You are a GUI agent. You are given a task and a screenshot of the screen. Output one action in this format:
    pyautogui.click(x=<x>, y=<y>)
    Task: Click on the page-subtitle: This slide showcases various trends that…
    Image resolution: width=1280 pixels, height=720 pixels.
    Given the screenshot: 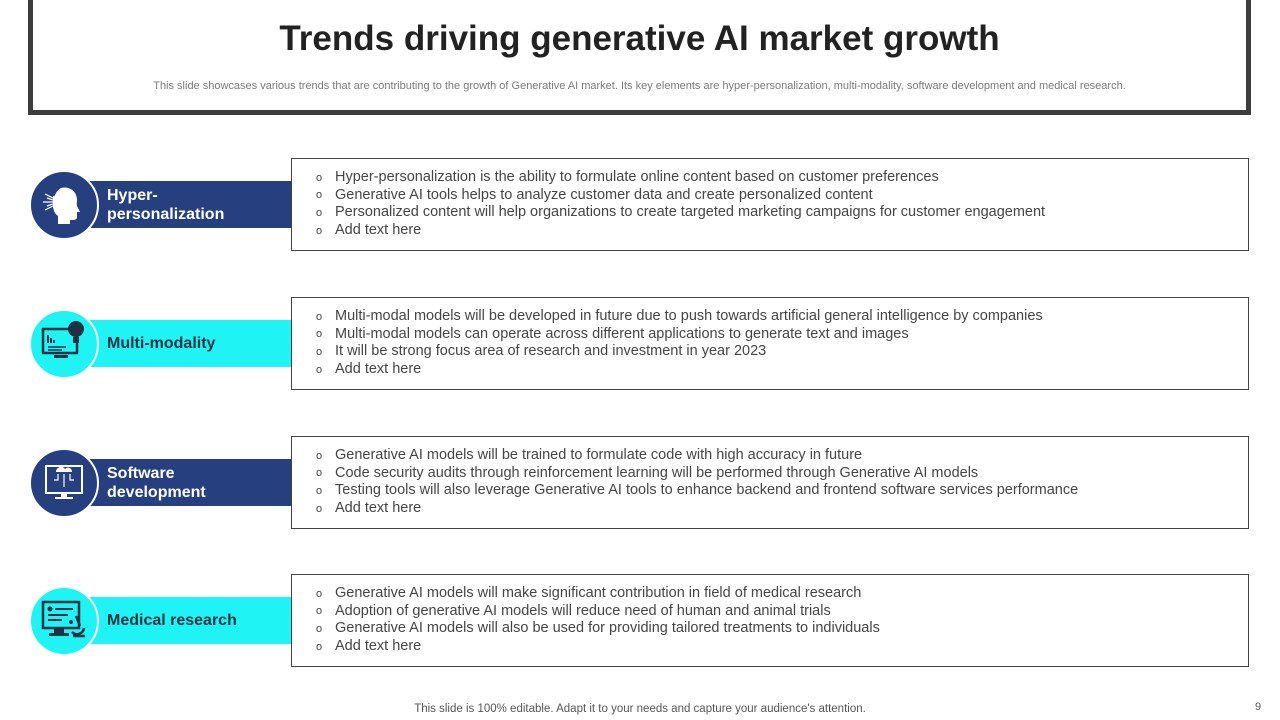 What is the action you would take?
    pyautogui.click(x=639, y=86)
    